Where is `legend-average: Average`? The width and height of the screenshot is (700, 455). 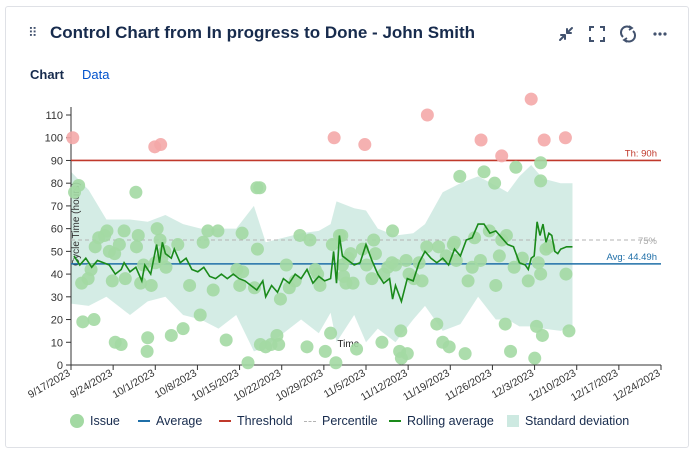
legend-average: Average is located at coordinates (170, 421).